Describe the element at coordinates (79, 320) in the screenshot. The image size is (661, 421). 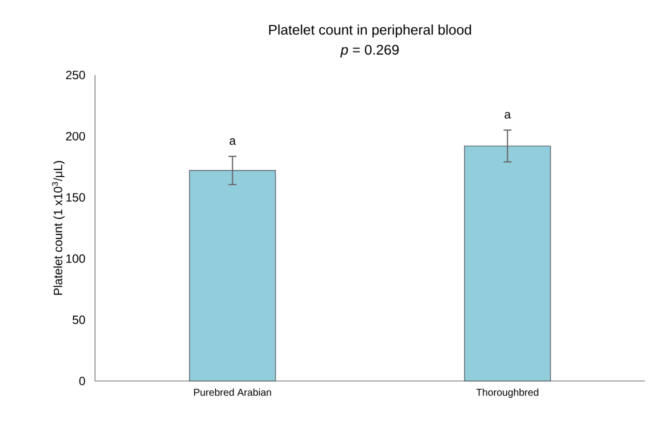
I see `y-tick-label: 50` at that location.